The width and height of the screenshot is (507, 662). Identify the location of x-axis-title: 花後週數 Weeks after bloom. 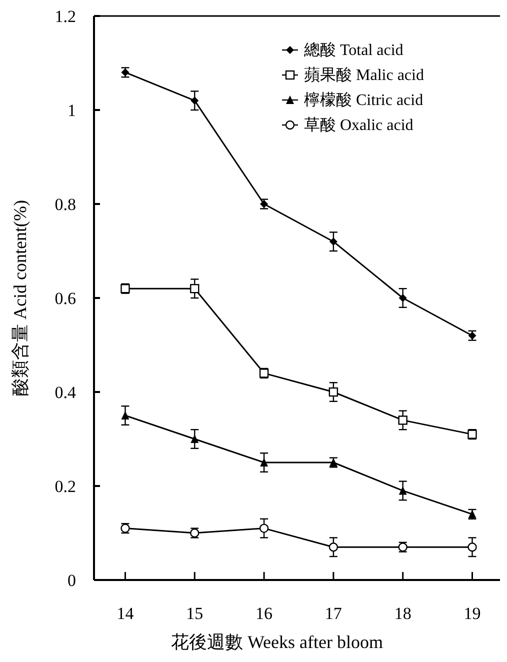
(277, 642).